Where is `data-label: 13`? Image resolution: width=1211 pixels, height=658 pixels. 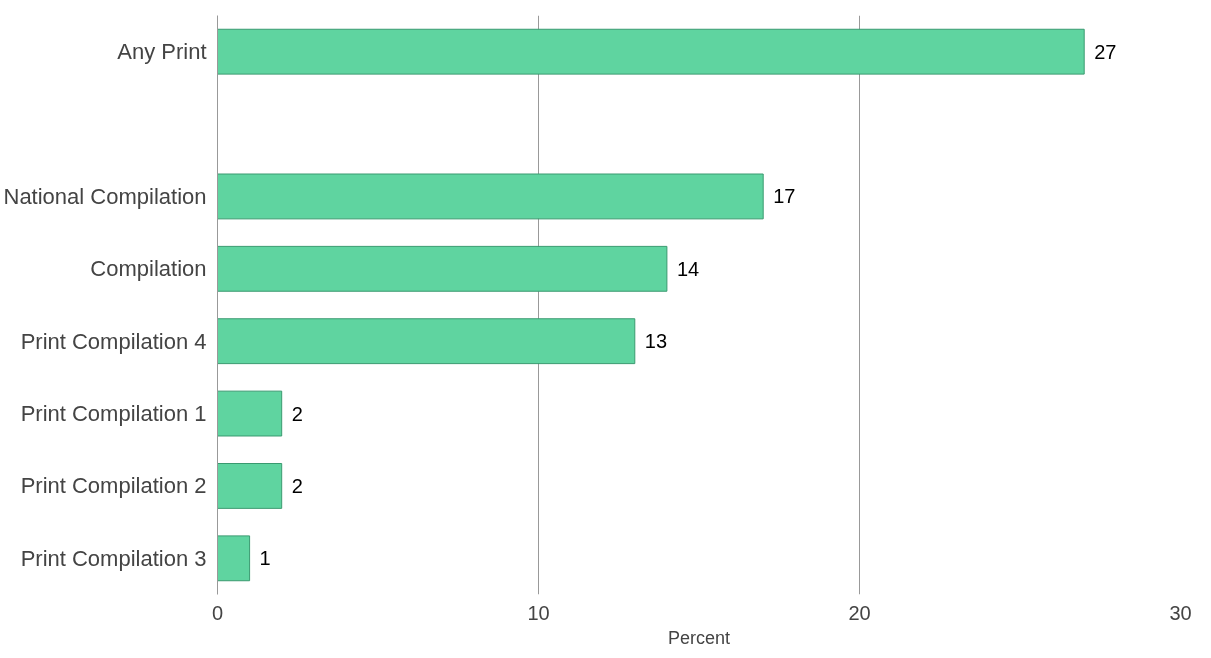
data-label: 13 is located at coordinates (656, 341).